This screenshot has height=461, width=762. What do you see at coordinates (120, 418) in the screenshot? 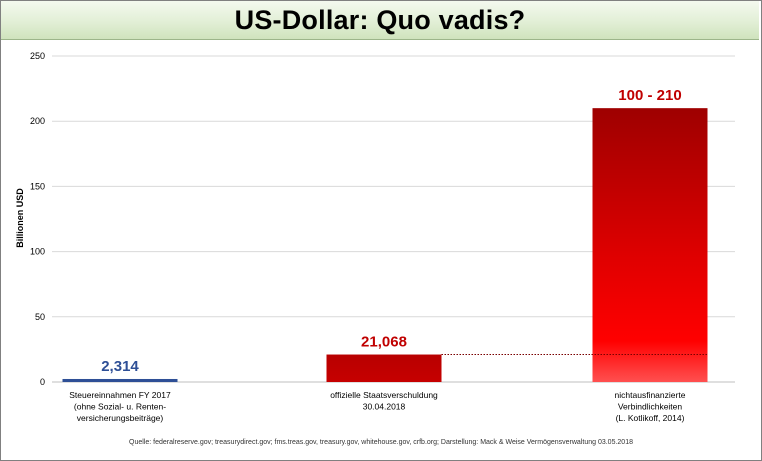
I see `category-label: versicherungsbeiträge)` at bounding box center [120, 418].